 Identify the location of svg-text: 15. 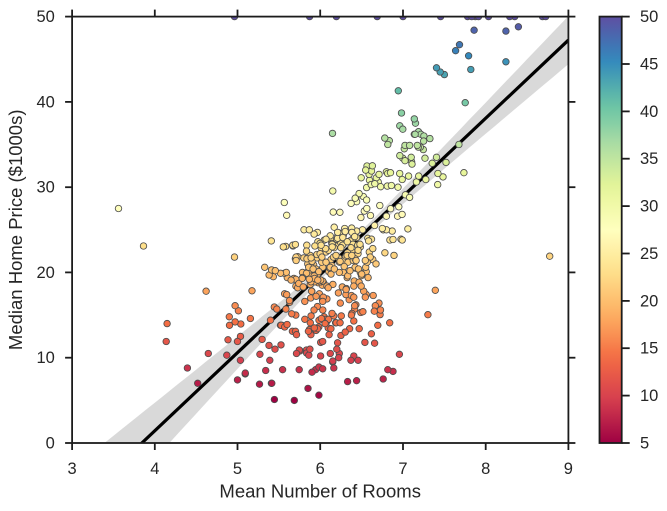
(649, 349).